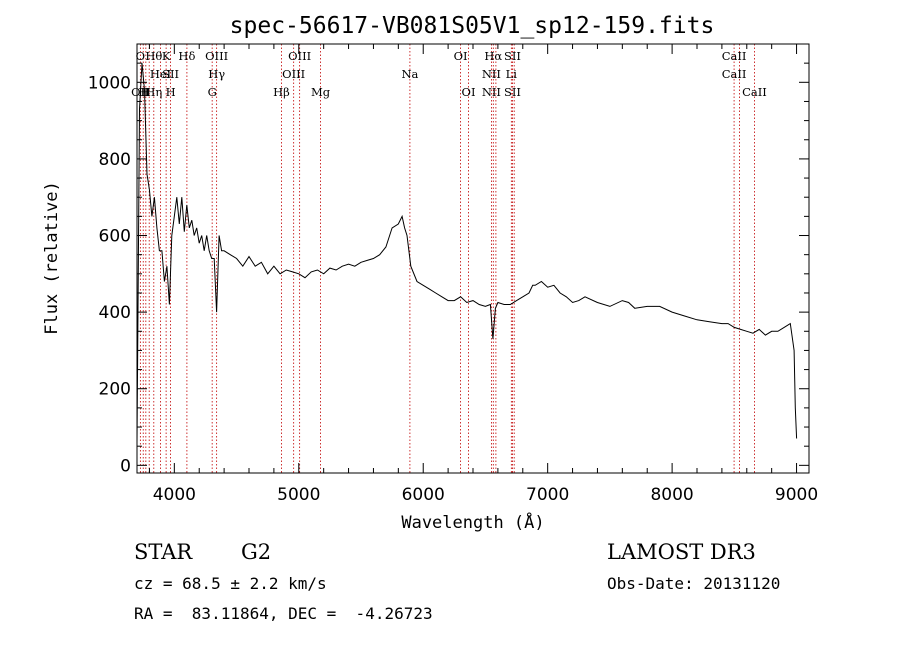 The height and width of the screenshot is (649, 900). What do you see at coordinates (52, 258) in the screenshot?
I see `y-axis-label: Flux (relative)` at bounding box center [52, 258].